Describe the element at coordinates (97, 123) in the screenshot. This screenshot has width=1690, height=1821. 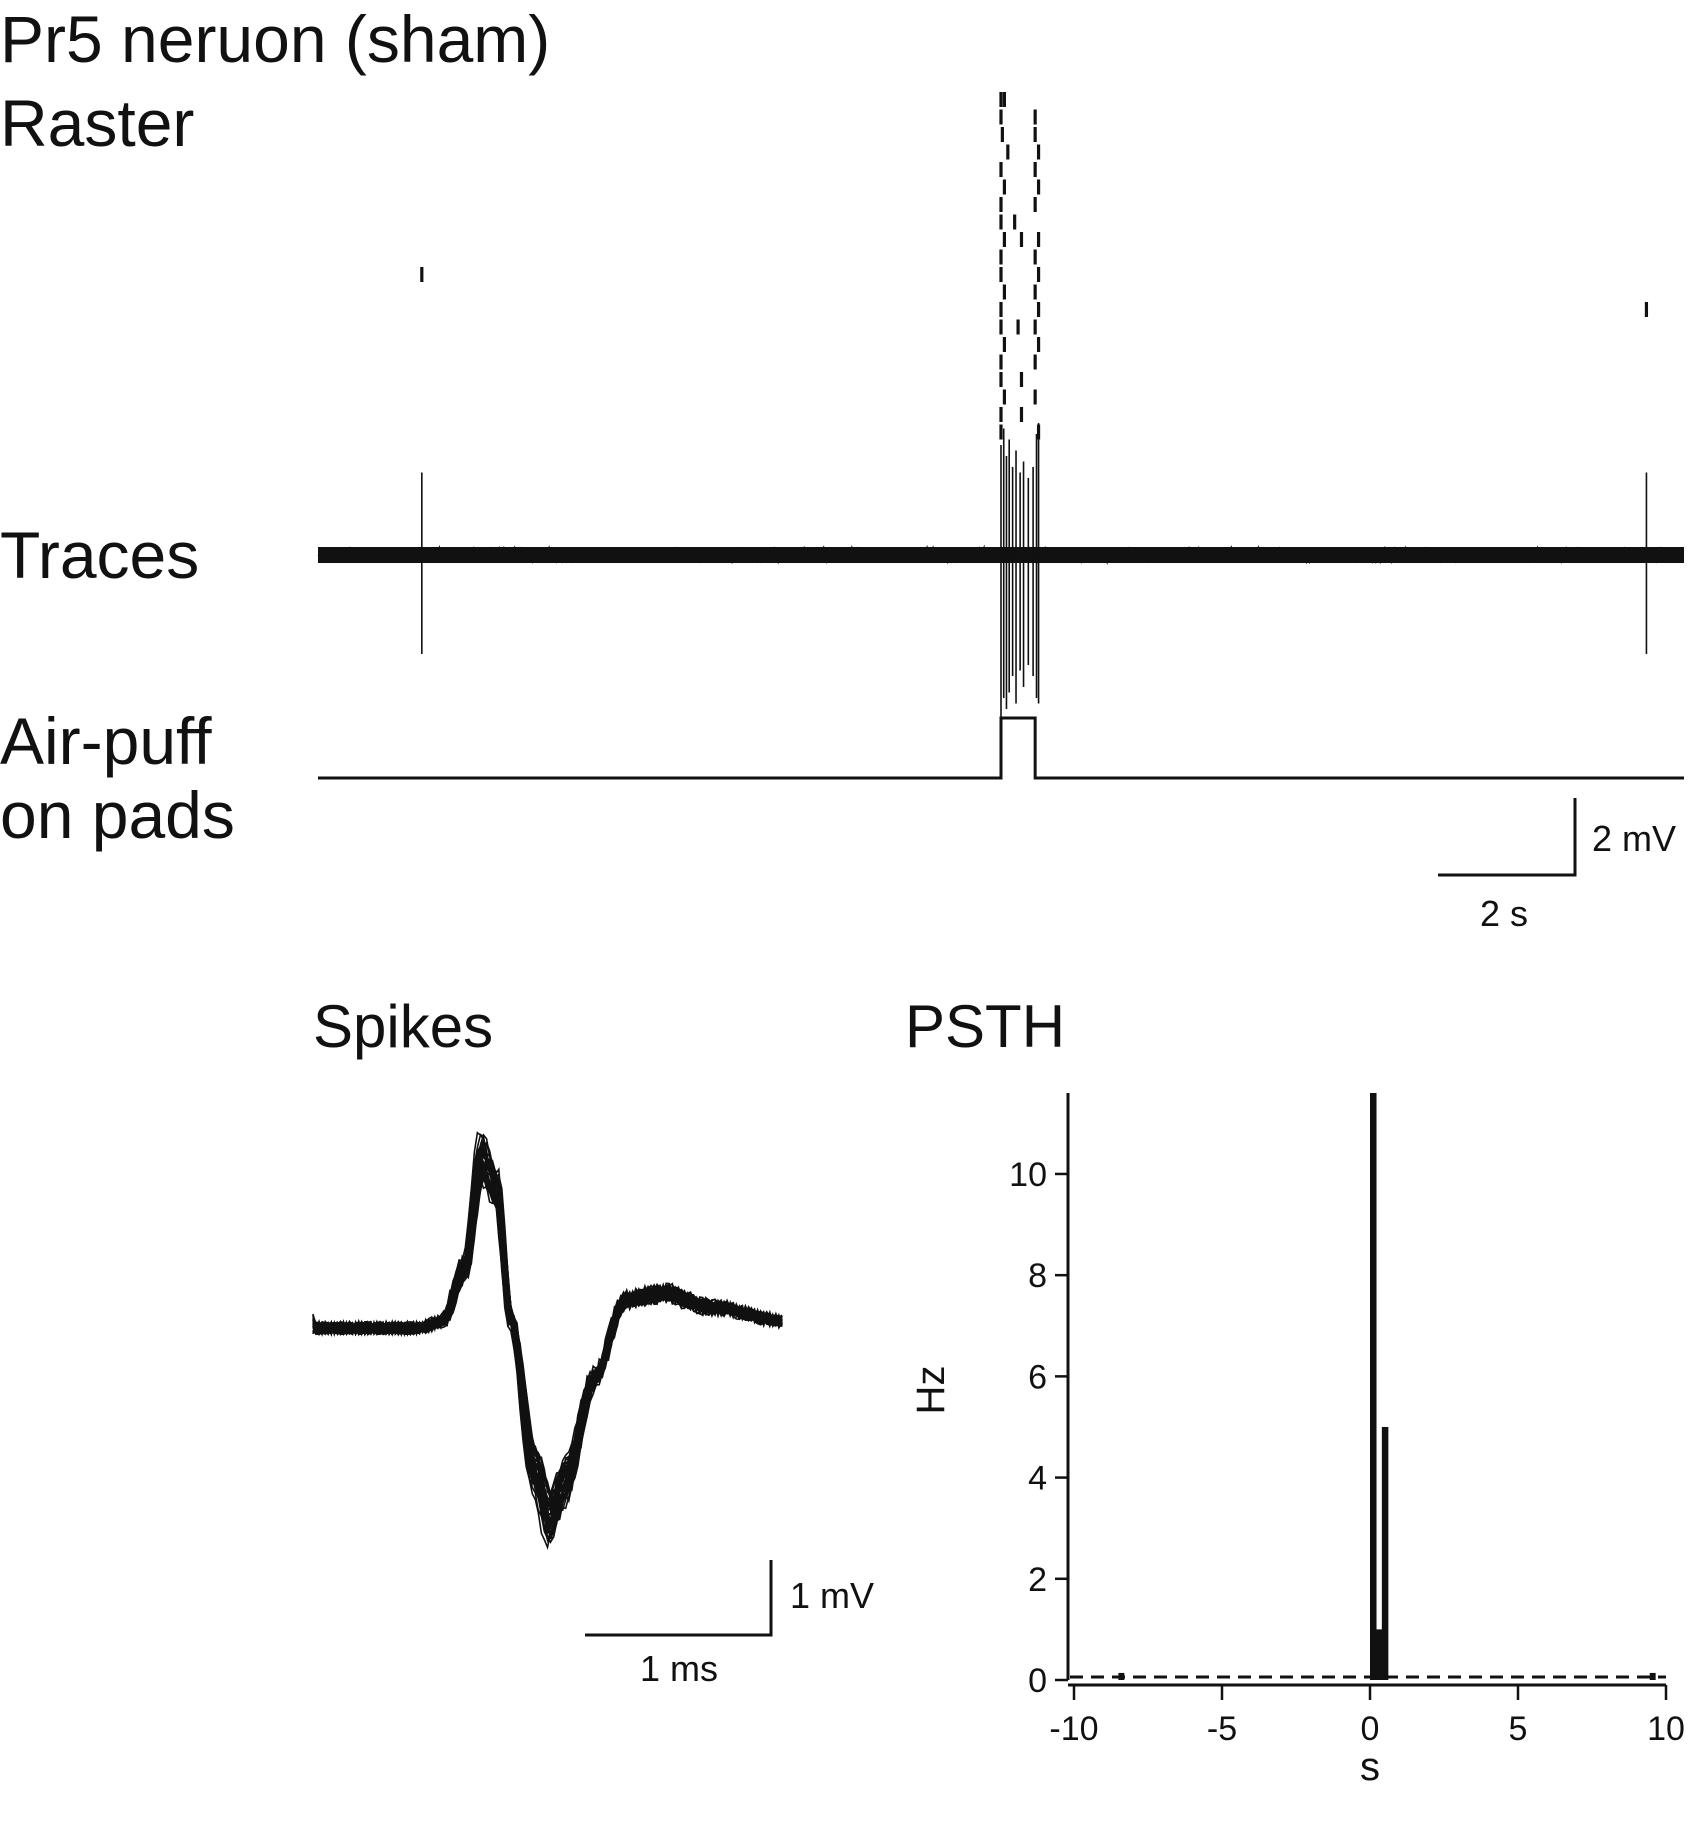
I see `raster-label: Raster` at that location.